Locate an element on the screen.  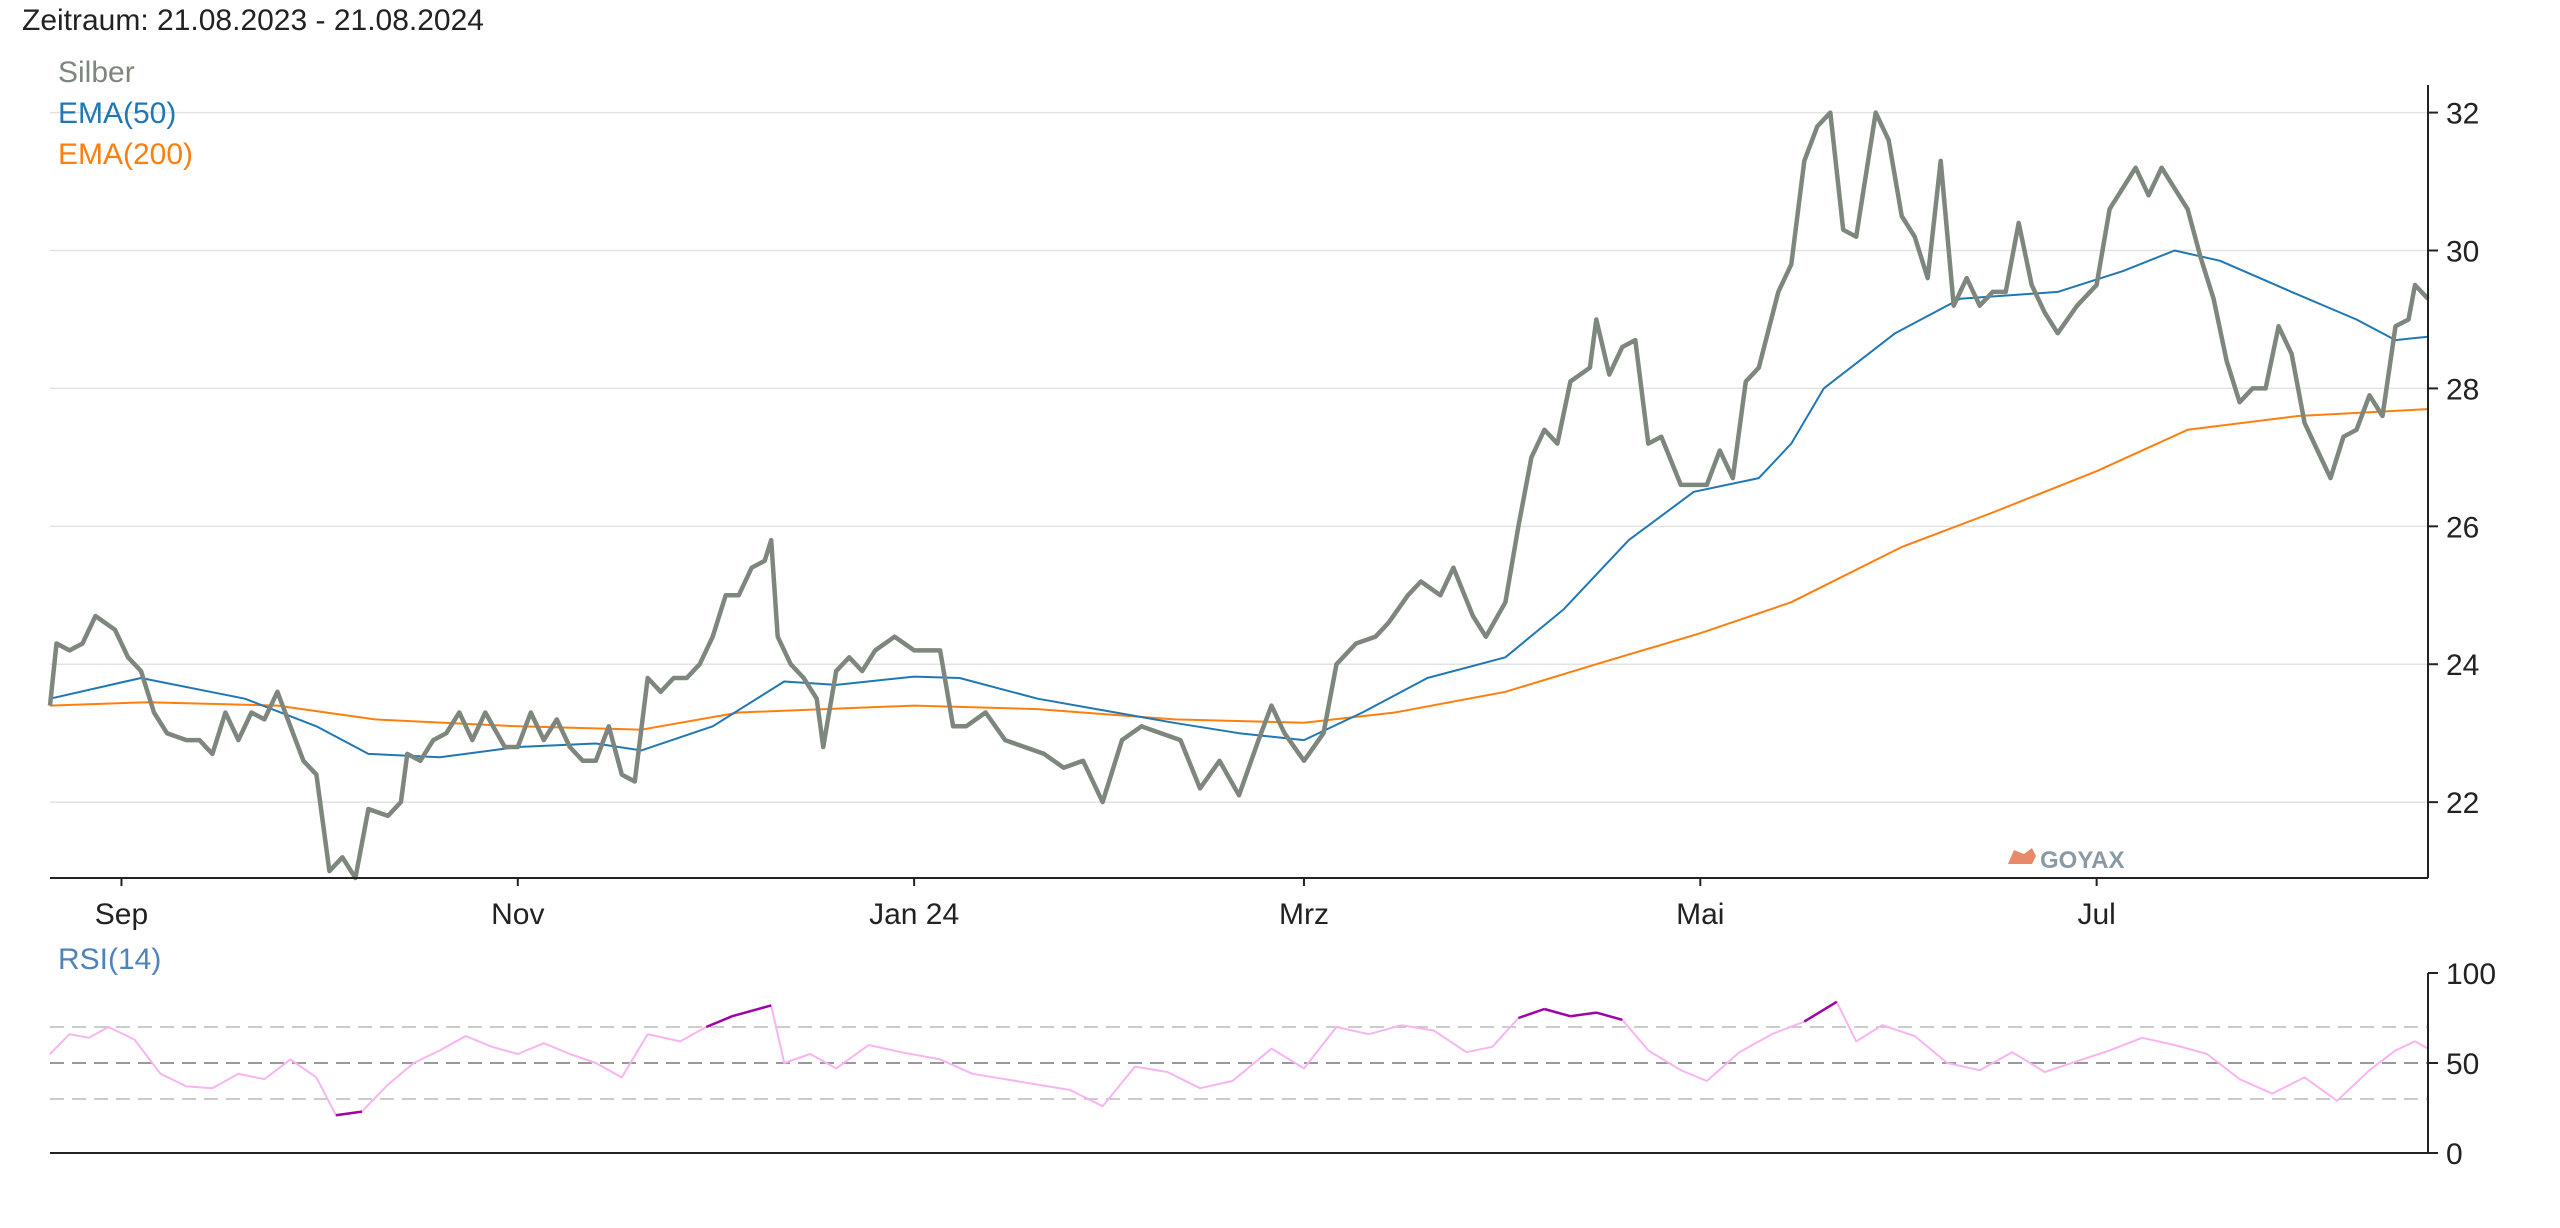
rsi-line is located at coordinates (1239, 1058).